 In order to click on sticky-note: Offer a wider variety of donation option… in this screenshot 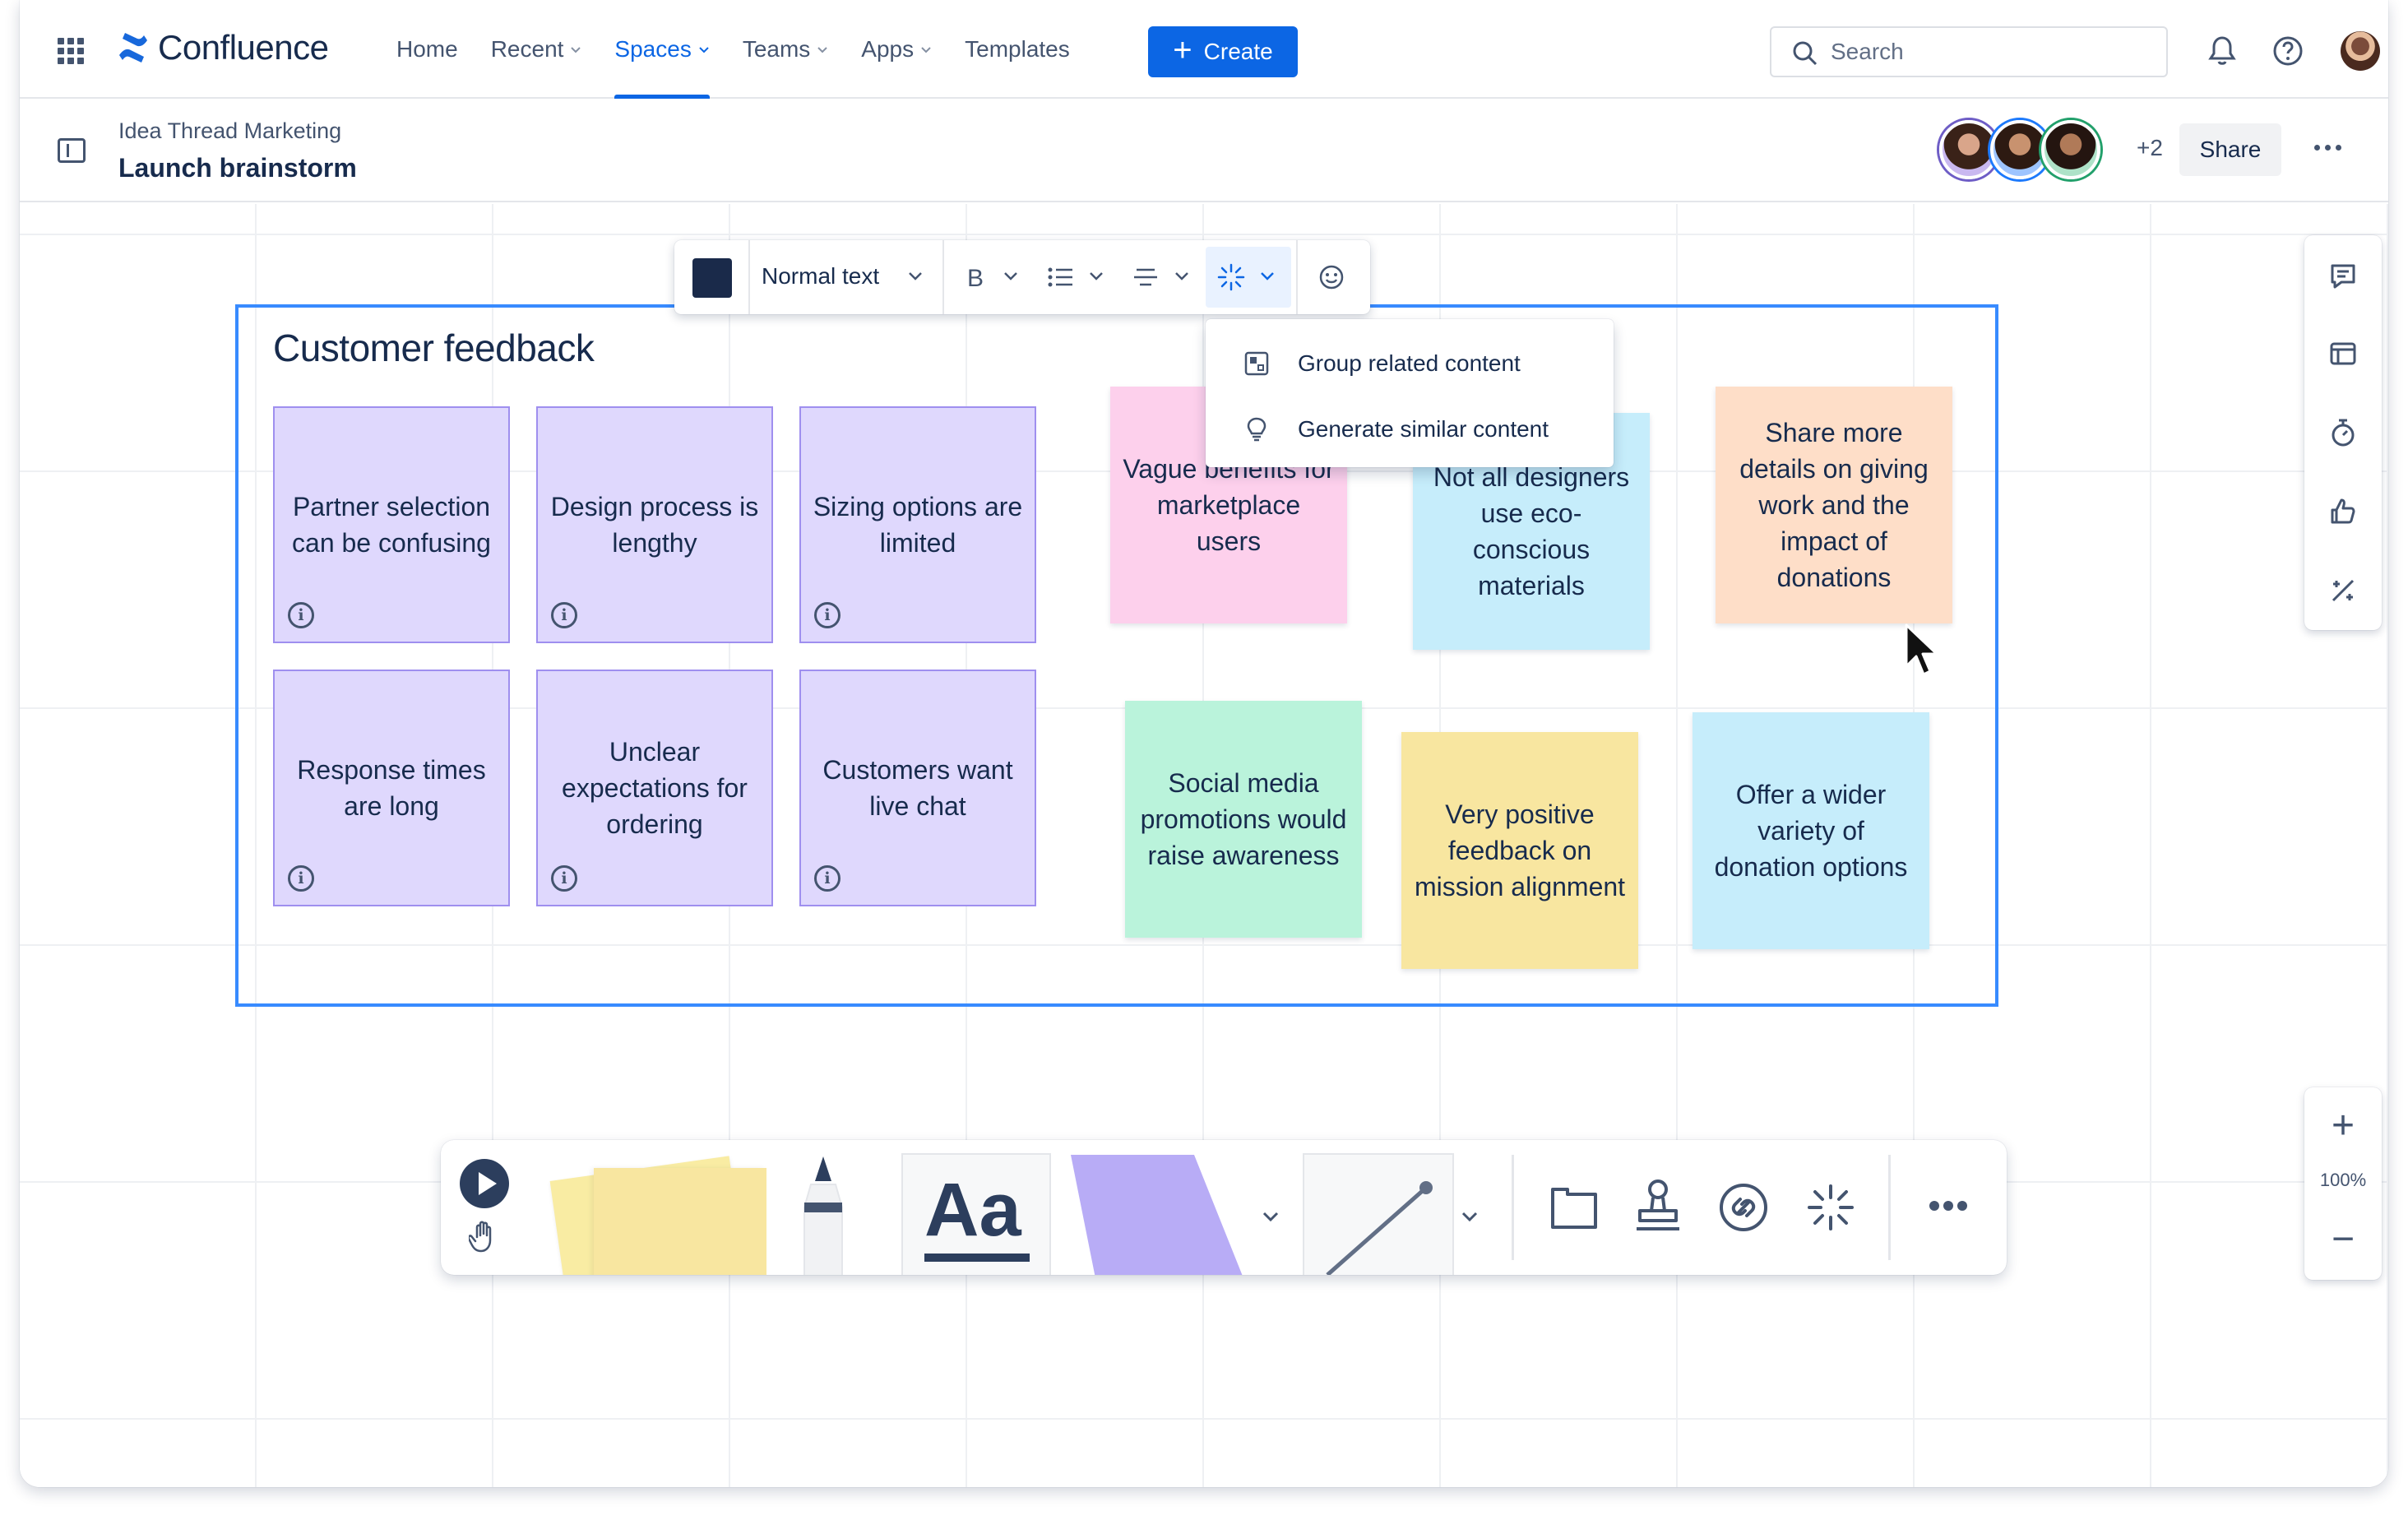, I will do `click(1811, 830)`.